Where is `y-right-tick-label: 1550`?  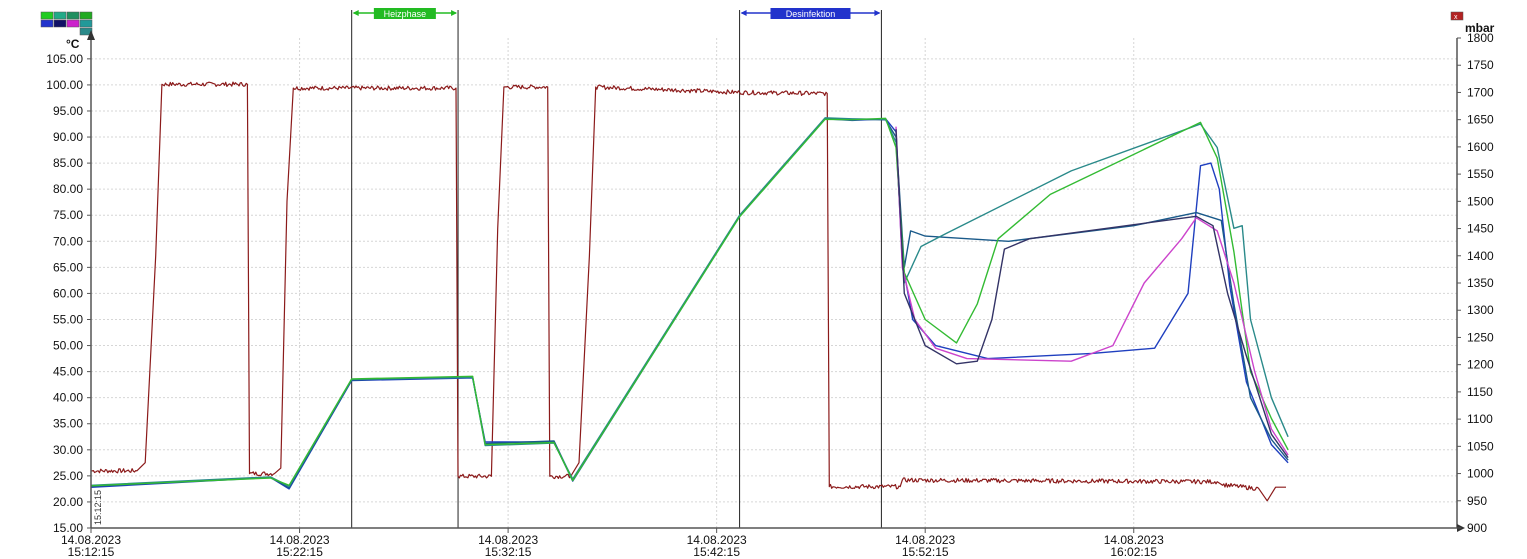 y-right-tick-label: 1550 is located at coordinates (1480, 174).